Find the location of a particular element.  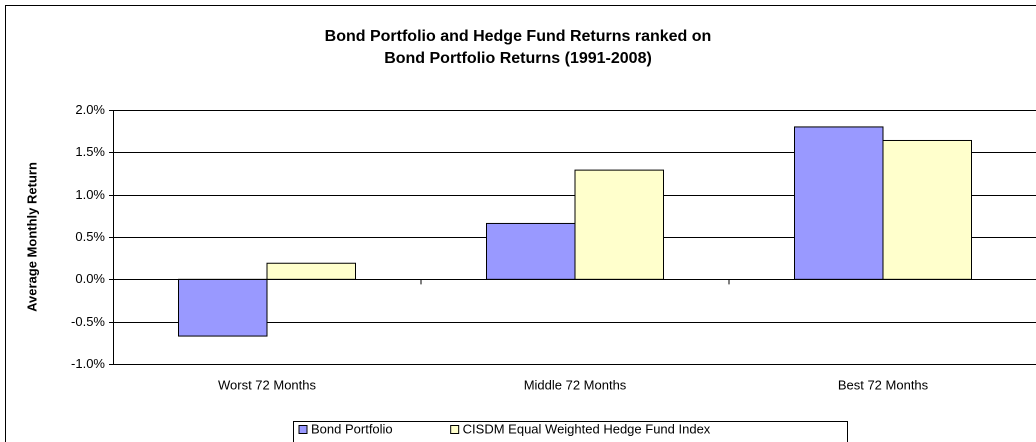

y-tick-label: 1.0% is located at coordinates (90, 194).